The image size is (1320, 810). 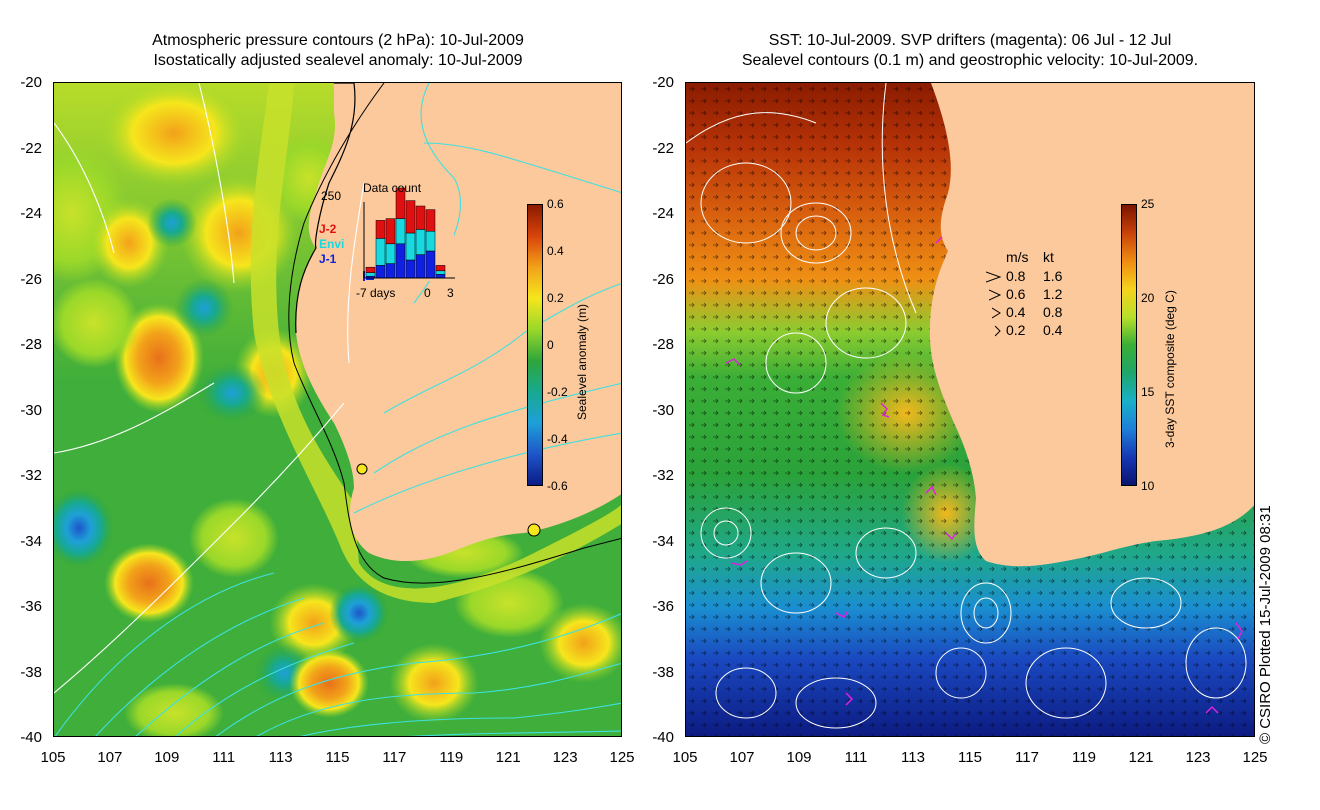 What do you see at coordinates (1048, 257) in the screenshot?
I see `velocity-legend-header-kt: kt` at bounding box center [1048, 257].